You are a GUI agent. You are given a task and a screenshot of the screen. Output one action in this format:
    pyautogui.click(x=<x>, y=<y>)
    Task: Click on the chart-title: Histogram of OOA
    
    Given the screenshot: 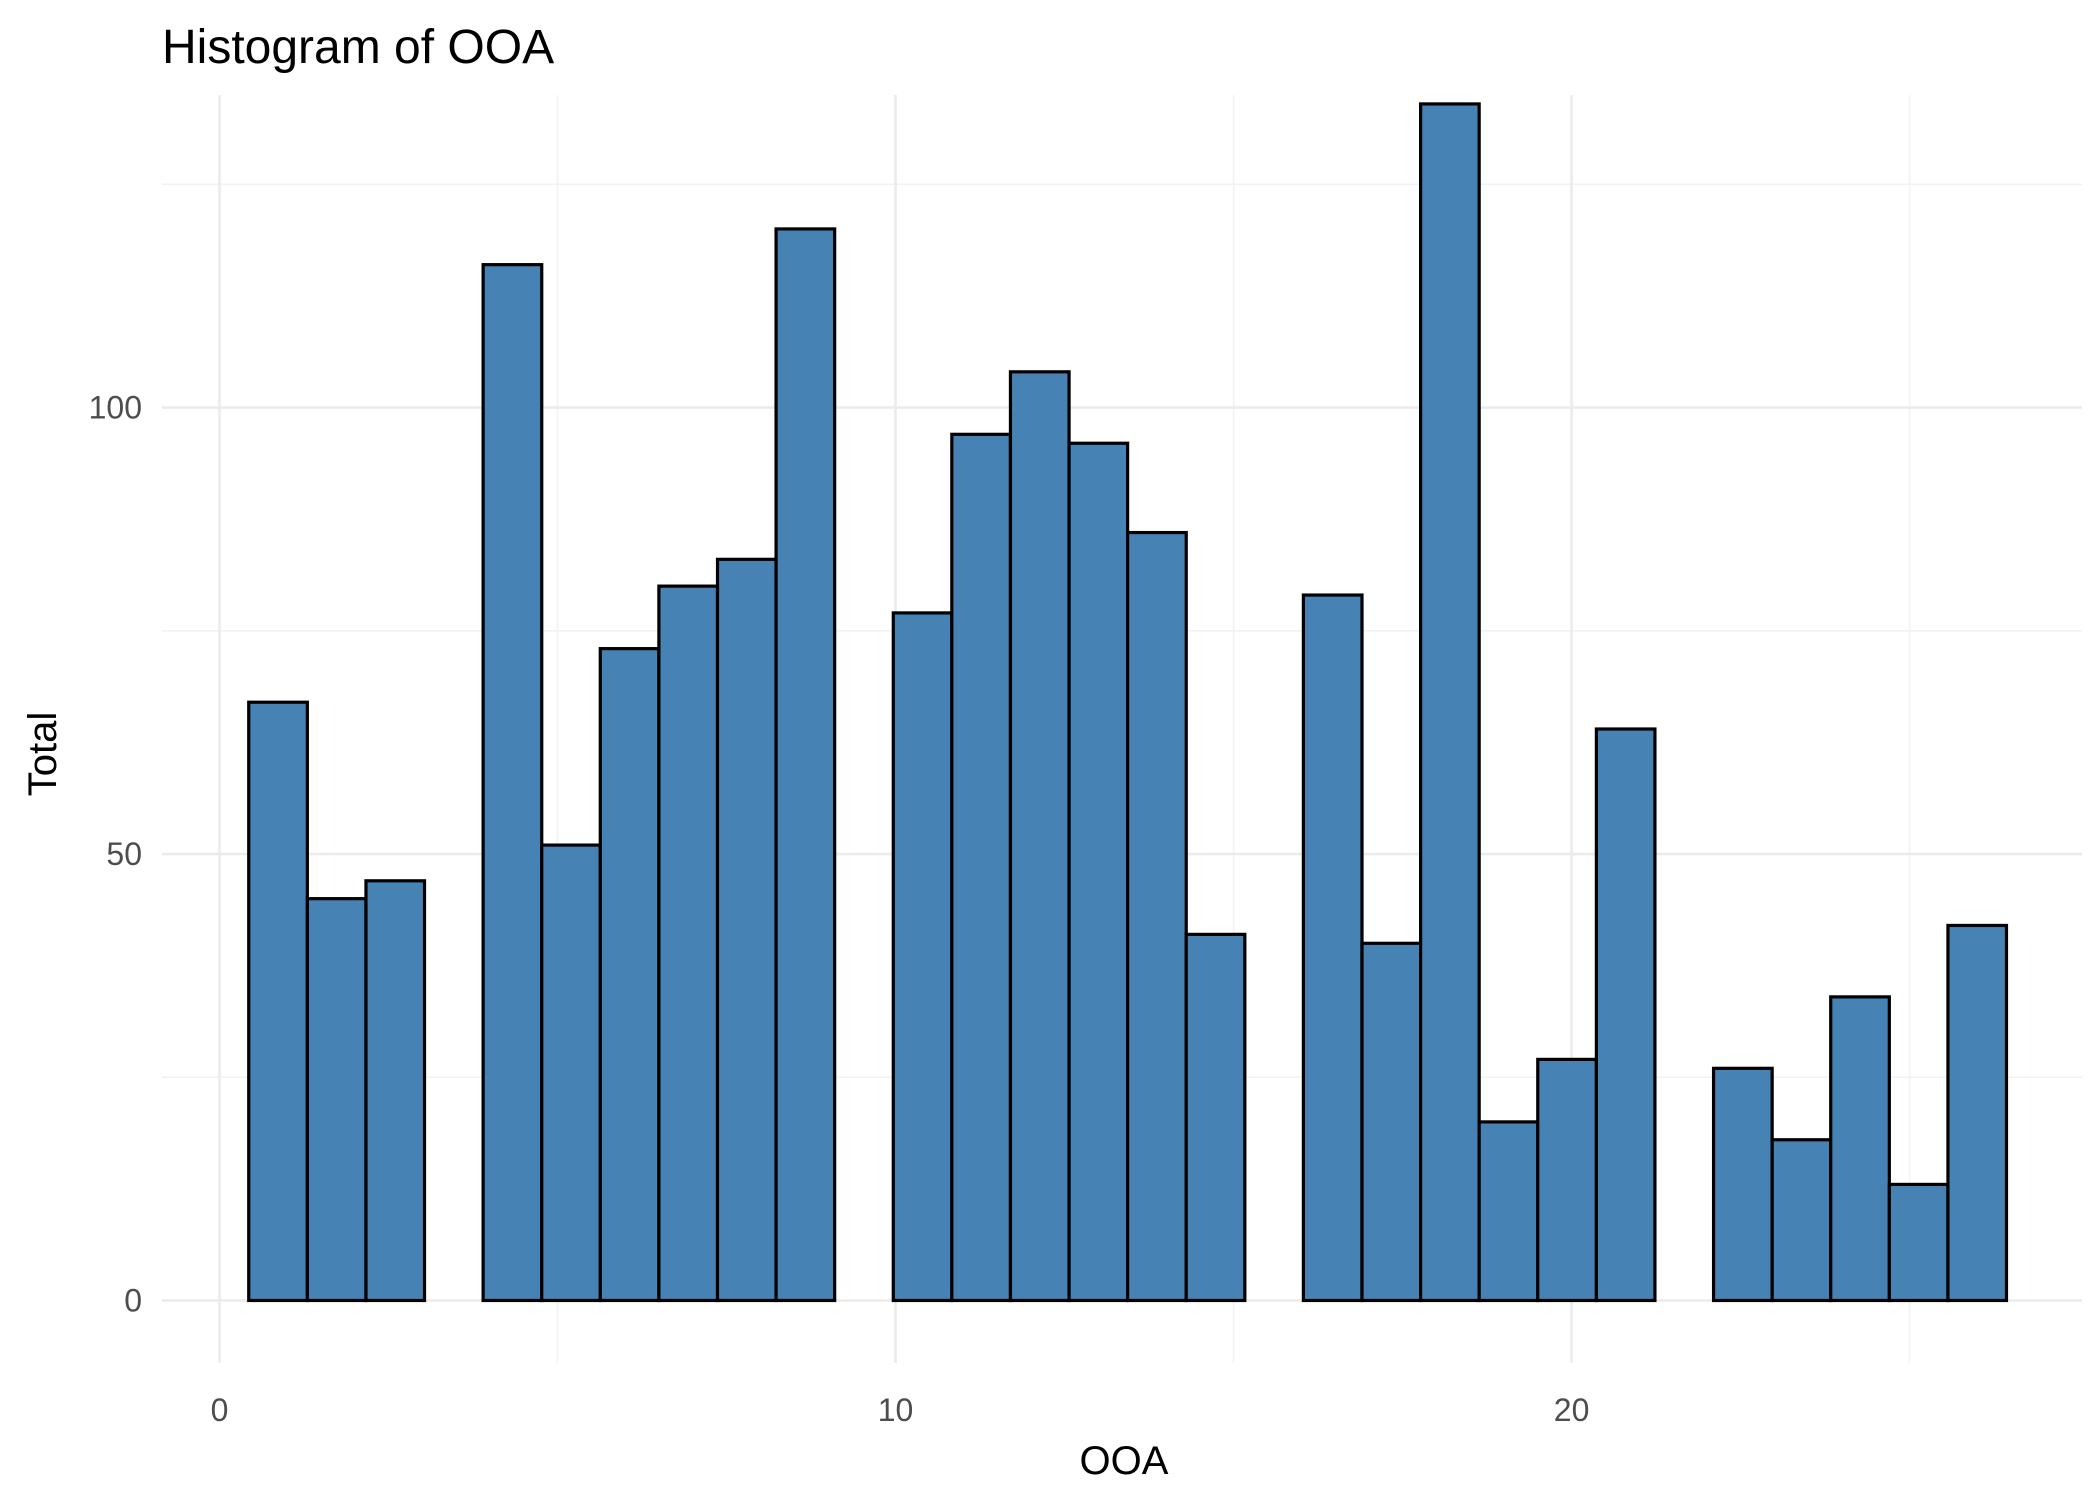 What is the action you would take?
    pyautogui.click(x=358, y=47)
    